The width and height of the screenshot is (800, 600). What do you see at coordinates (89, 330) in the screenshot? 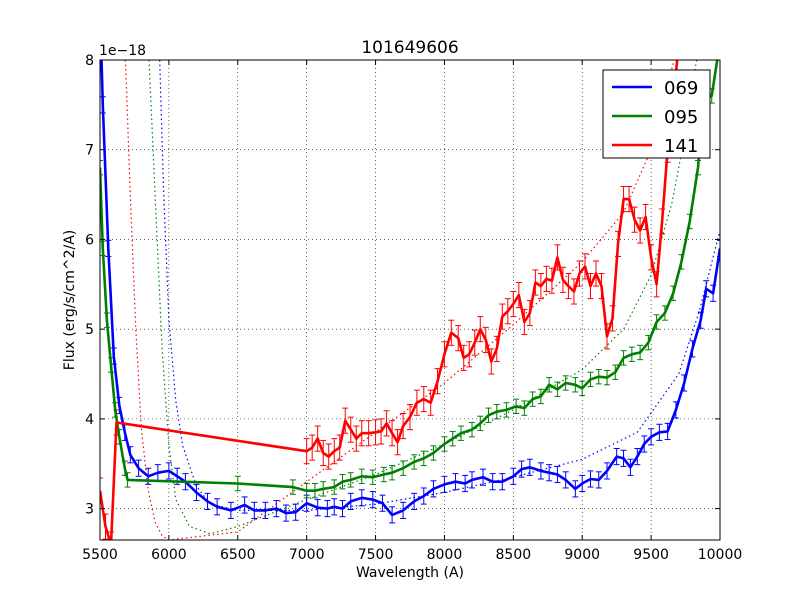
I see `y-tick-label: 5` at bounding box center [89, 330].